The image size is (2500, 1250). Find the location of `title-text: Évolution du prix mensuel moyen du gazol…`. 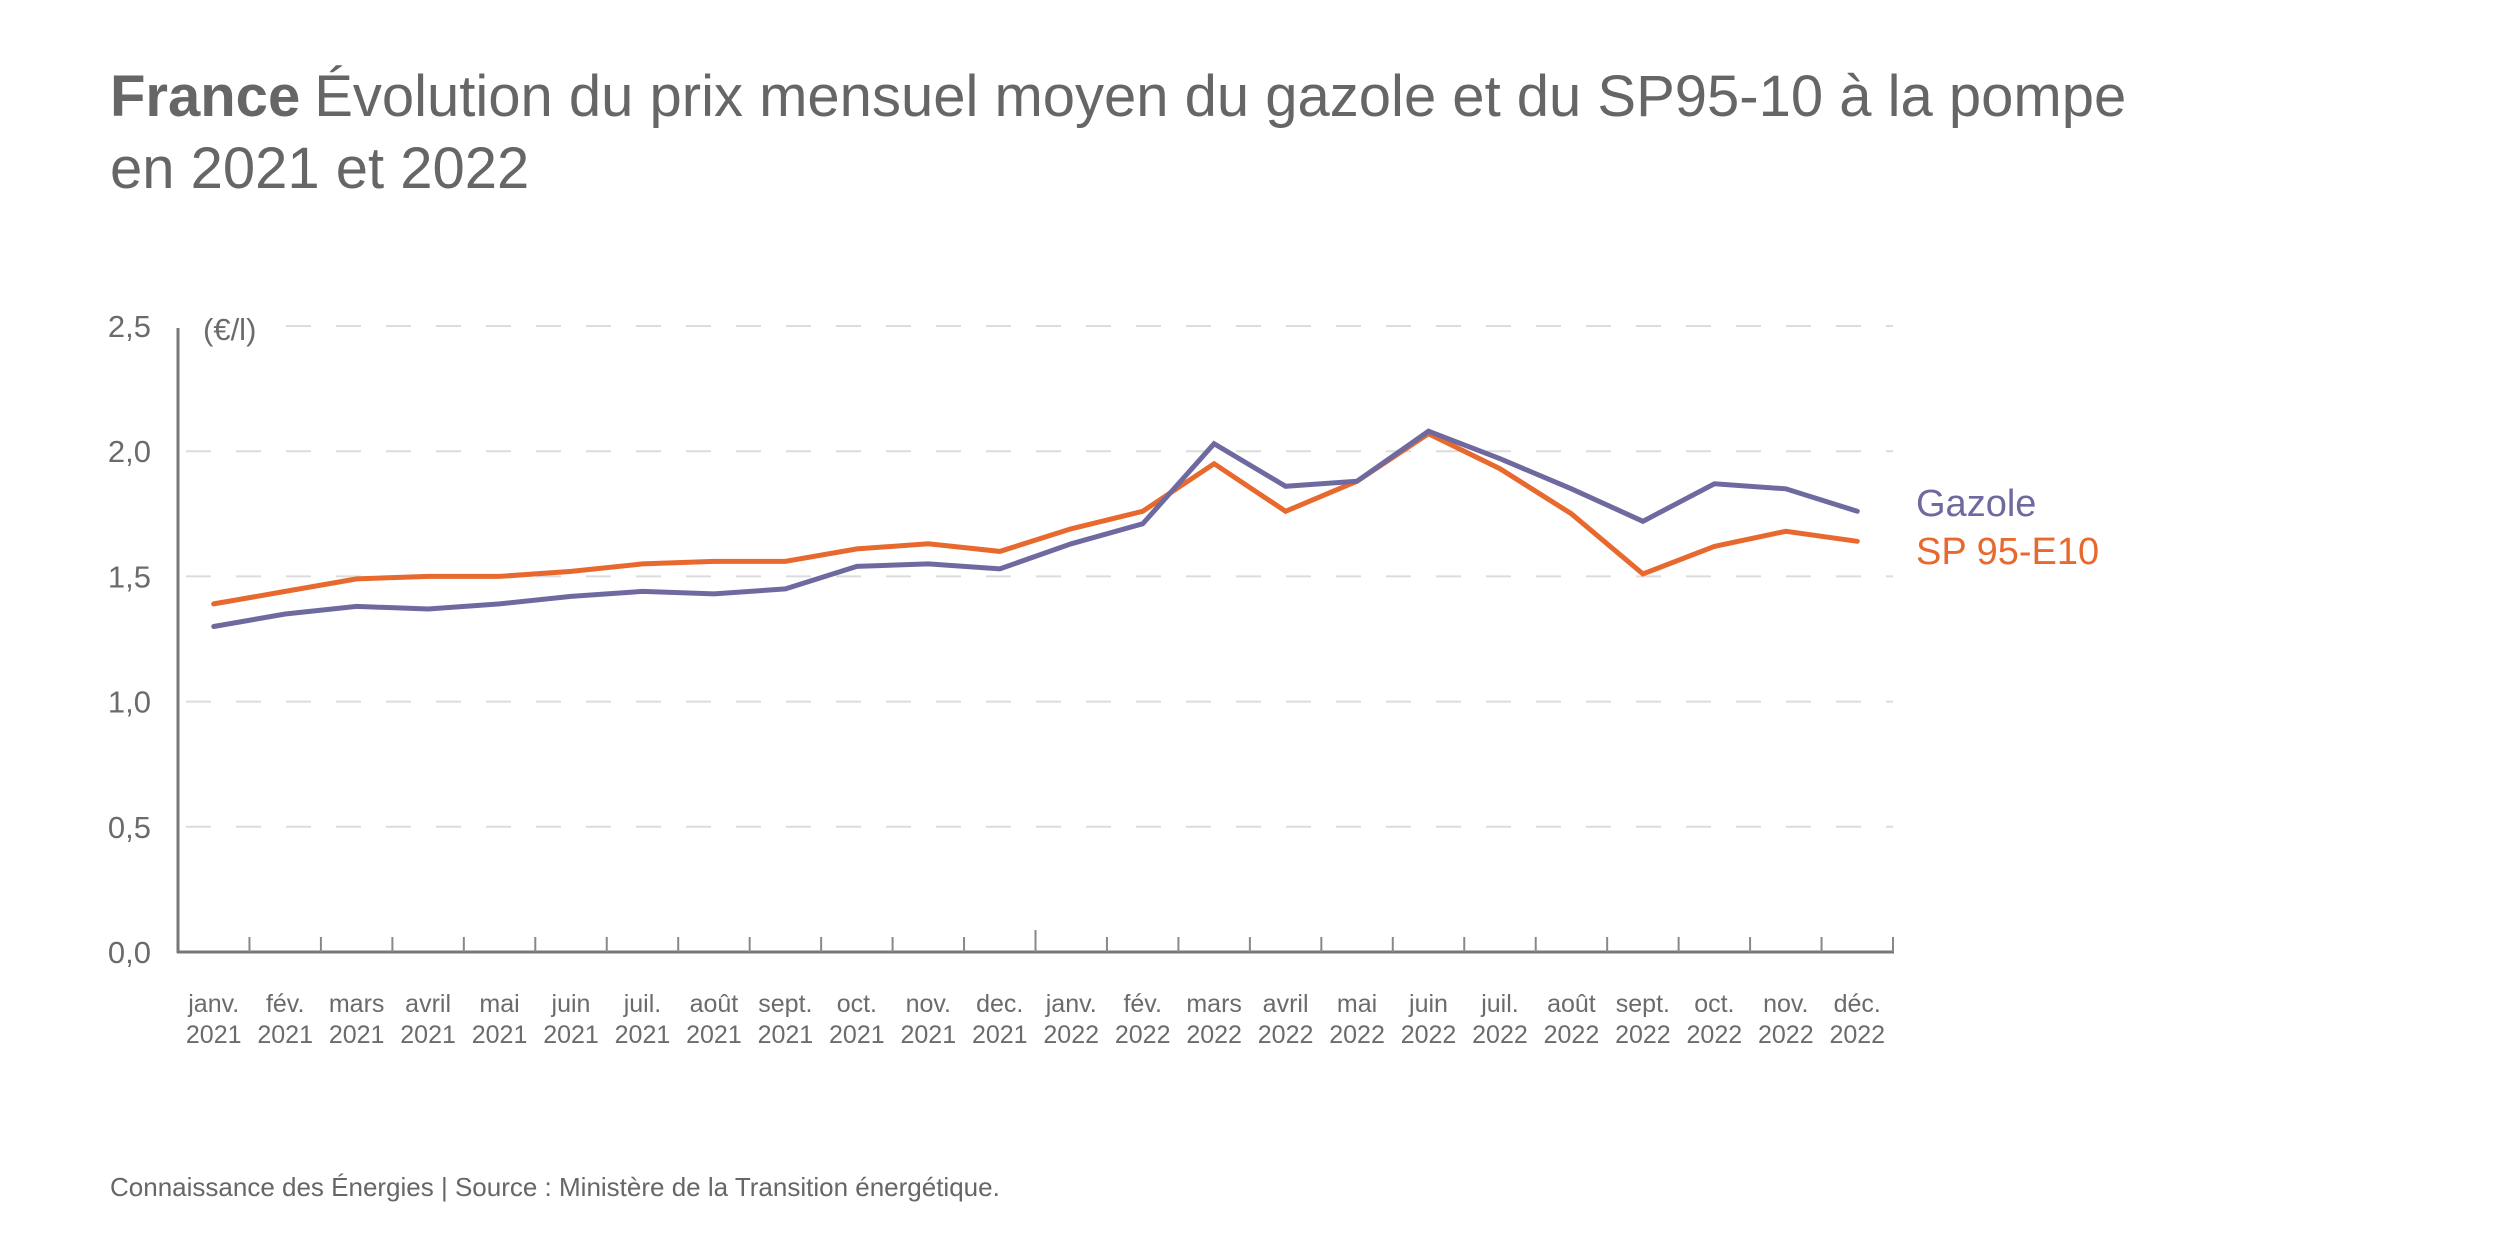

title-text: Évolution du prix mensuel moyen du gazol… is located at coordinates (1220, 96).